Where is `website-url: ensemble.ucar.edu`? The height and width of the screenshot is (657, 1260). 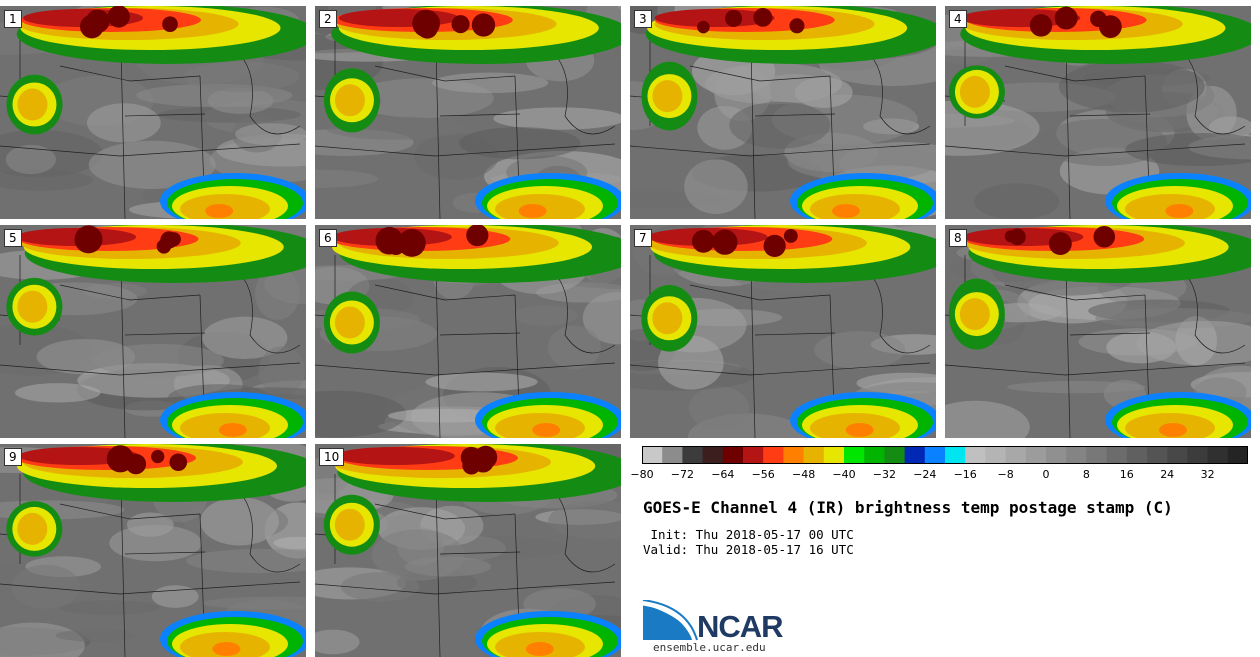 website-url: ensemble.ucar.edu is located at coordinates (709, 647).